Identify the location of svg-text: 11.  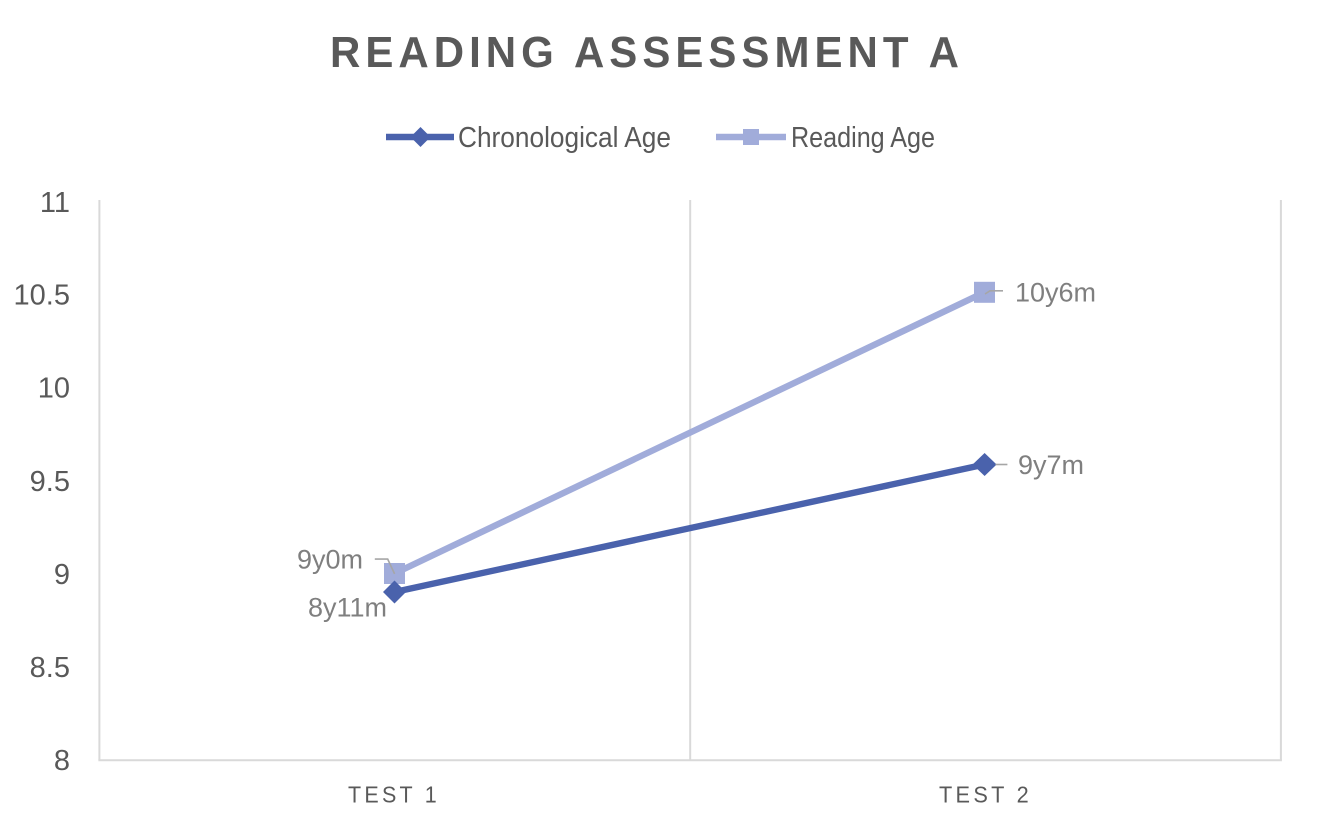
(55, 203).